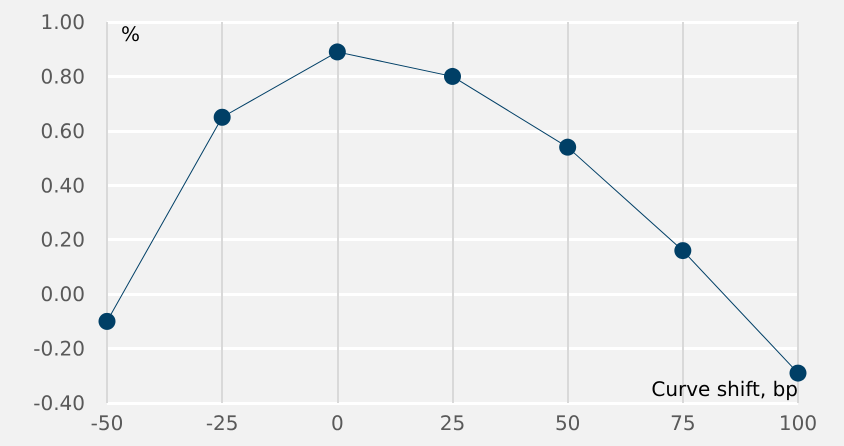 The width and height of the screenshot is (844, 446). I want to click on y-tick-label: 0.20, so click(62, 240).